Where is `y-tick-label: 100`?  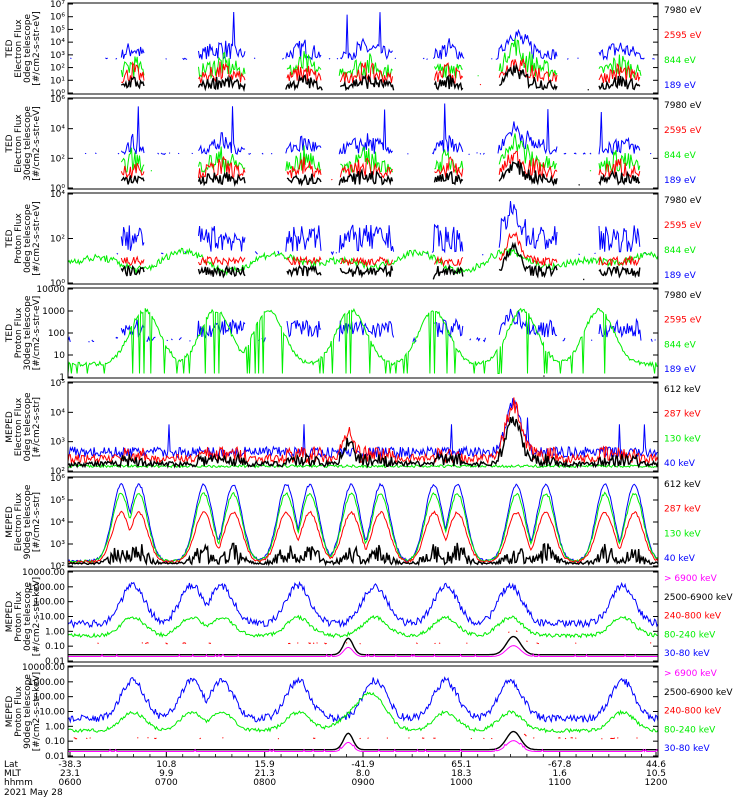
y-tick-label: 100 is located at coordinates (56, 334).